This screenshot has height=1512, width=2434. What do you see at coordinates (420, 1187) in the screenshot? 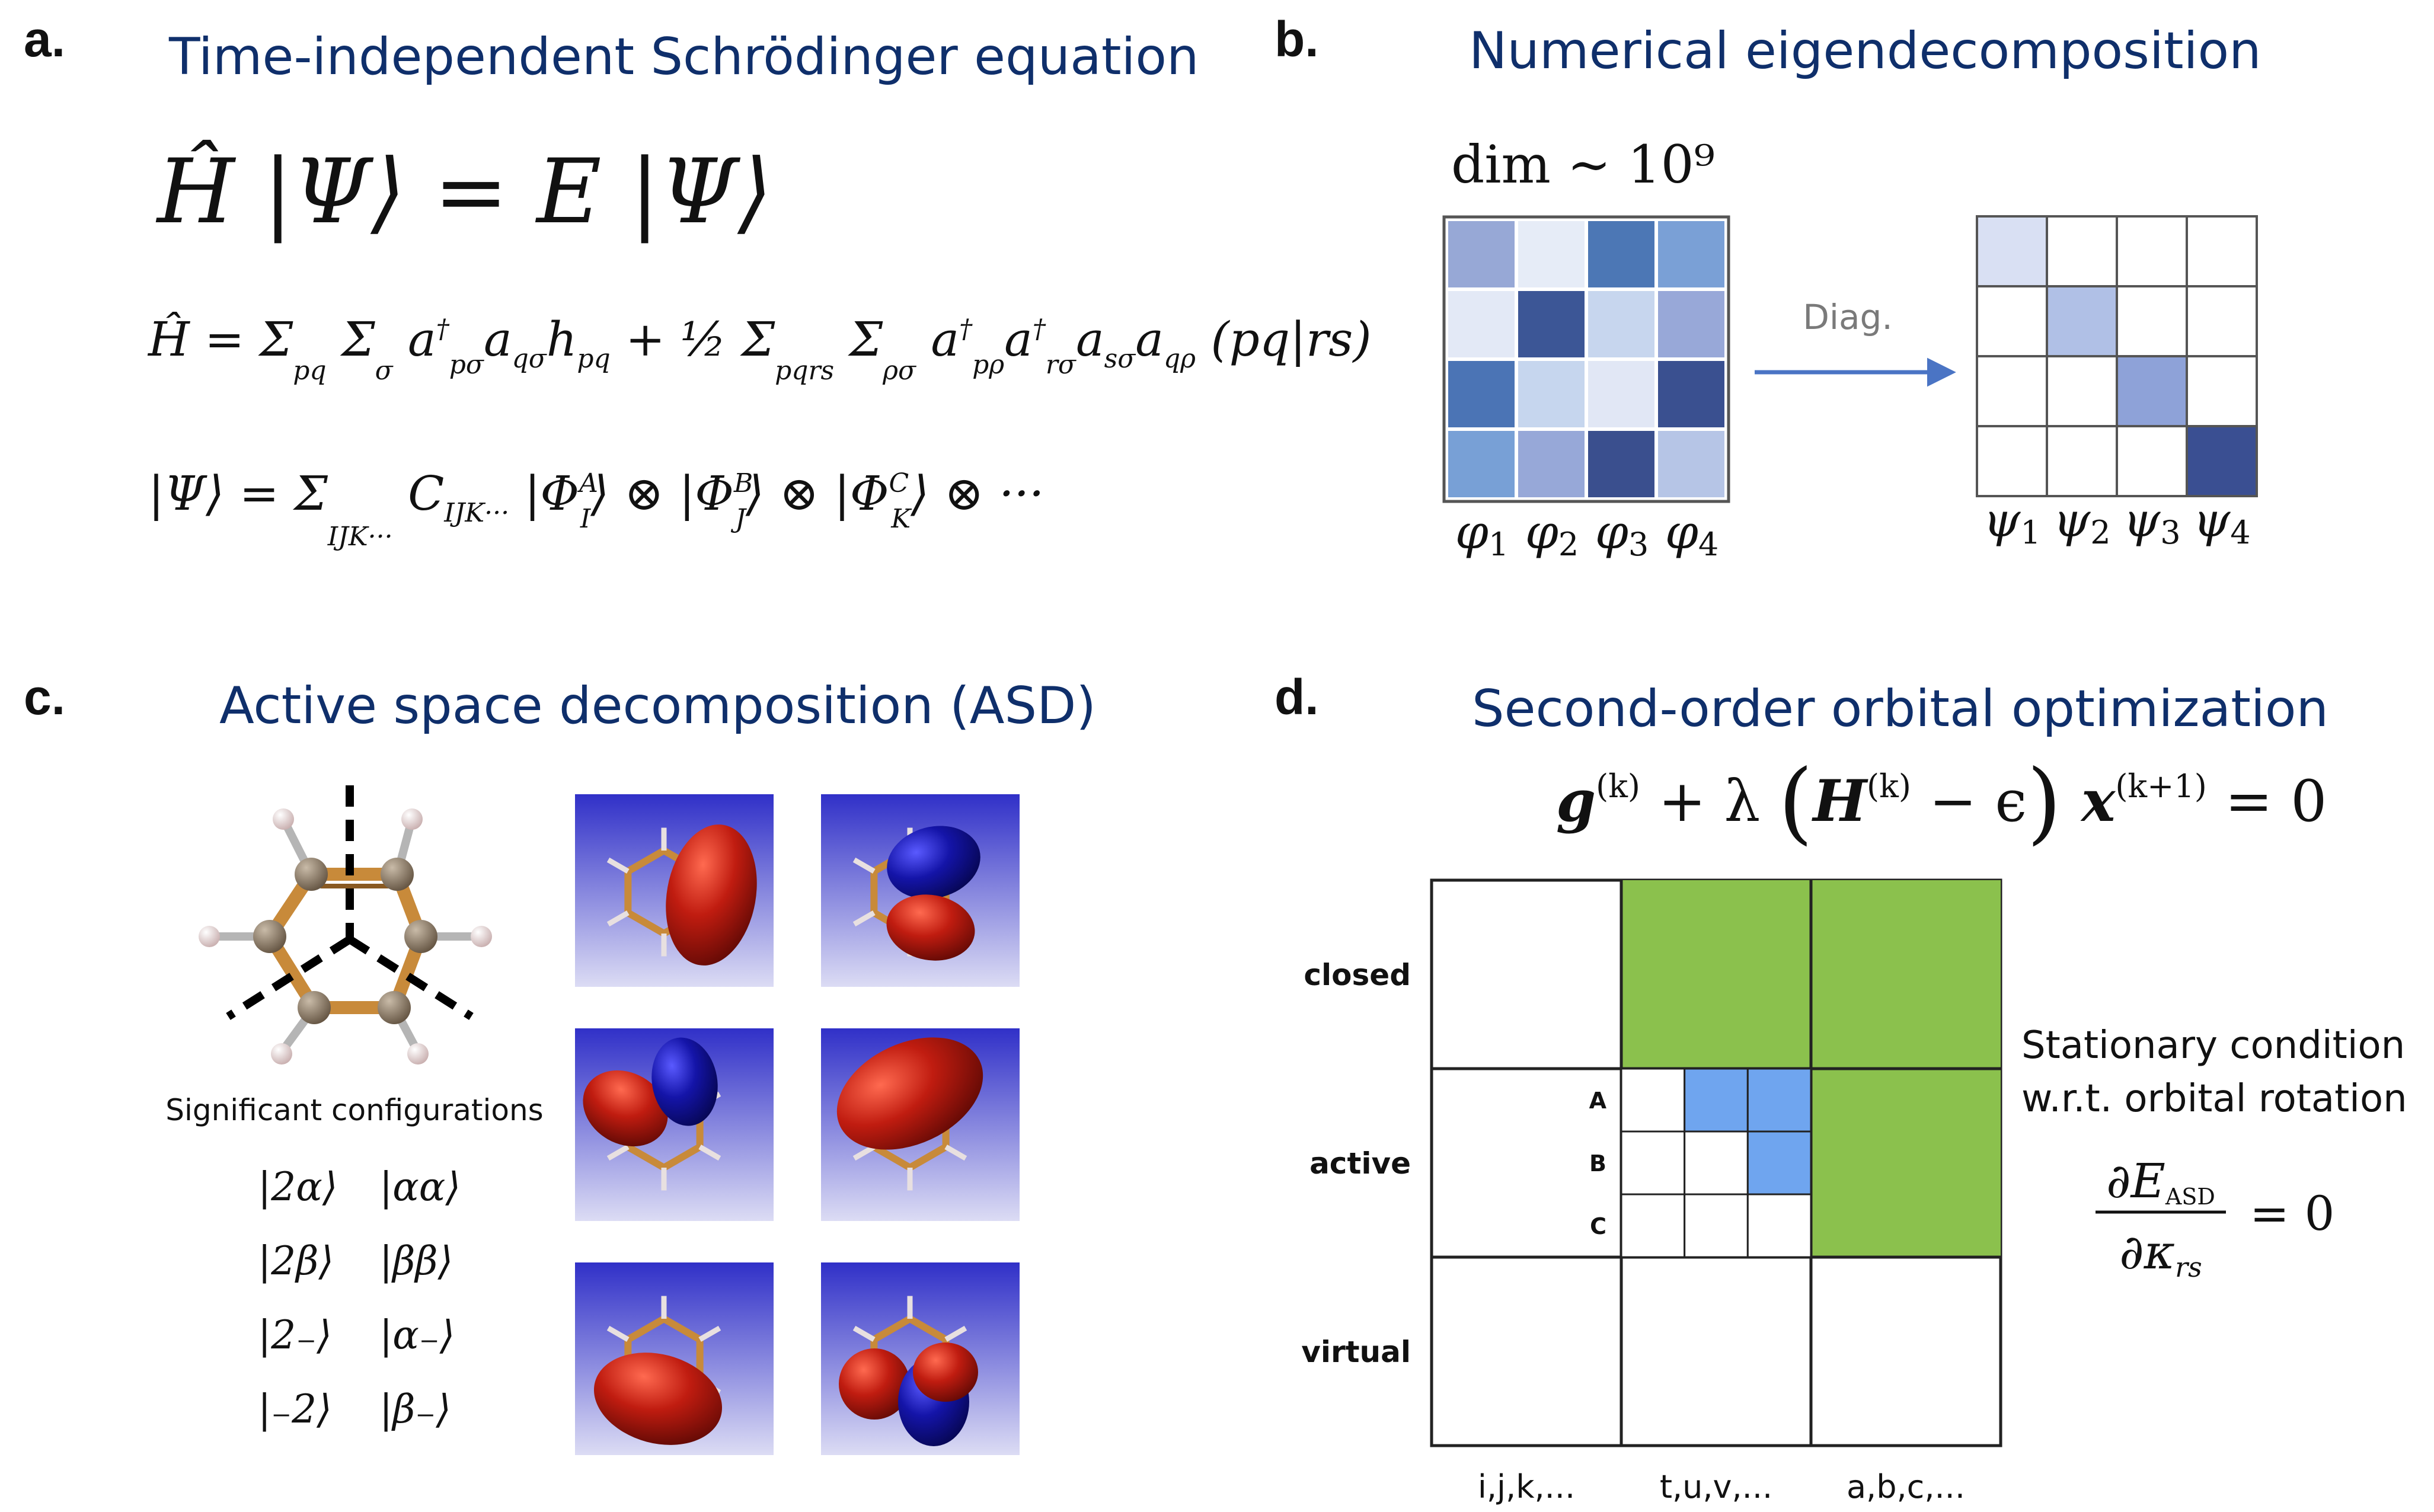
I see `configuration-ket: |αα⟩` at bounding box center [420, 1187].